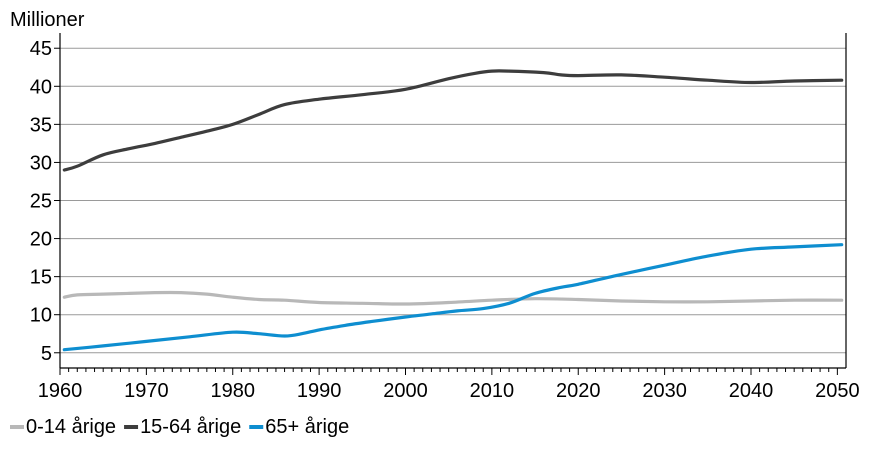 This screenshot has width=874, height=450. Describe the element at coordinates (41, 125) in the screenshot. I see `y-tick-label-35: 35` at that location.